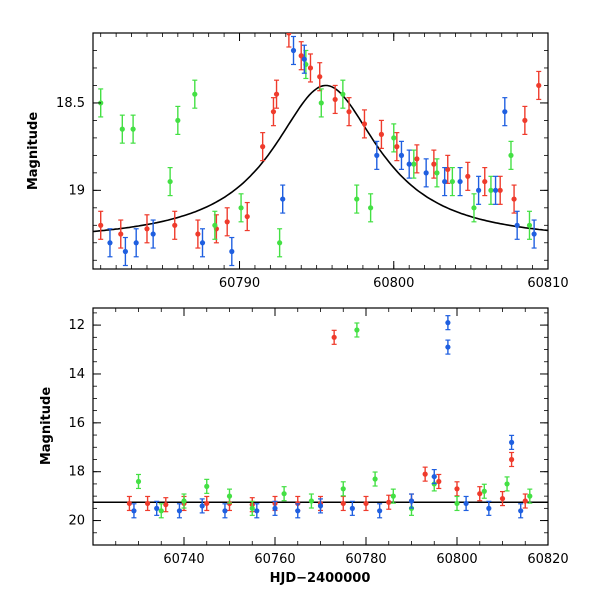 The height and width of the screenshot is (600, 600). I want to click on bottom-x-axis-label: HJD−2400000, so click(320, 578).